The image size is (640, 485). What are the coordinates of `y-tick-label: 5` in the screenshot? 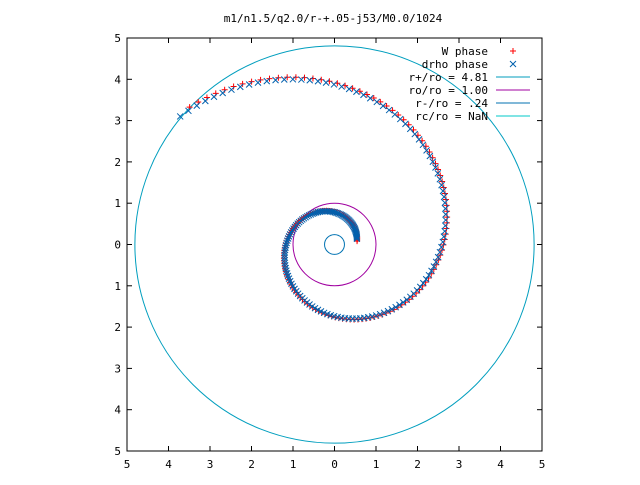 It's located at (117, 38).